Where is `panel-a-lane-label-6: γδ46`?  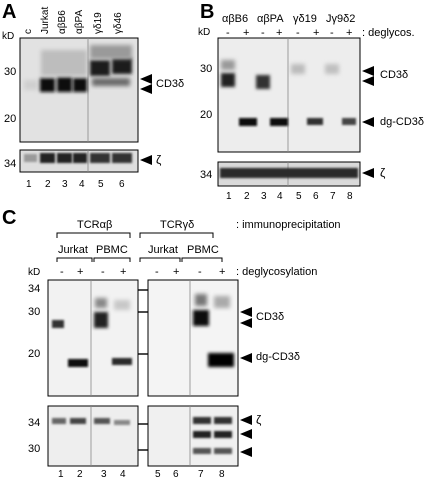
panel-a-lane-label-6: γδ46 is located at coordinates (118, 23).